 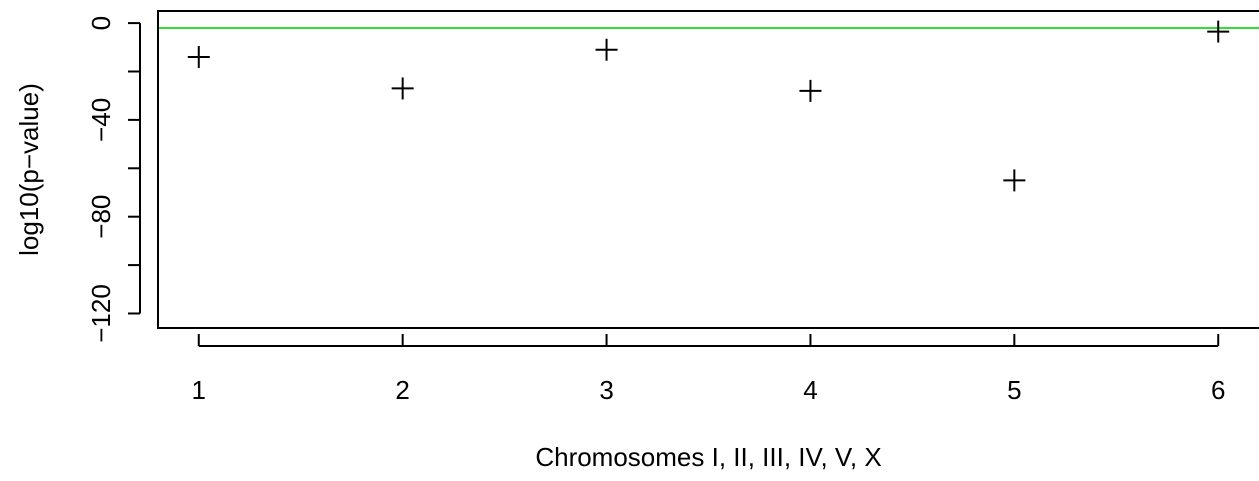 I want to click on x-axis-title: Chromosomes I, II, III, IV, V, X, so click(x=708, y=457).